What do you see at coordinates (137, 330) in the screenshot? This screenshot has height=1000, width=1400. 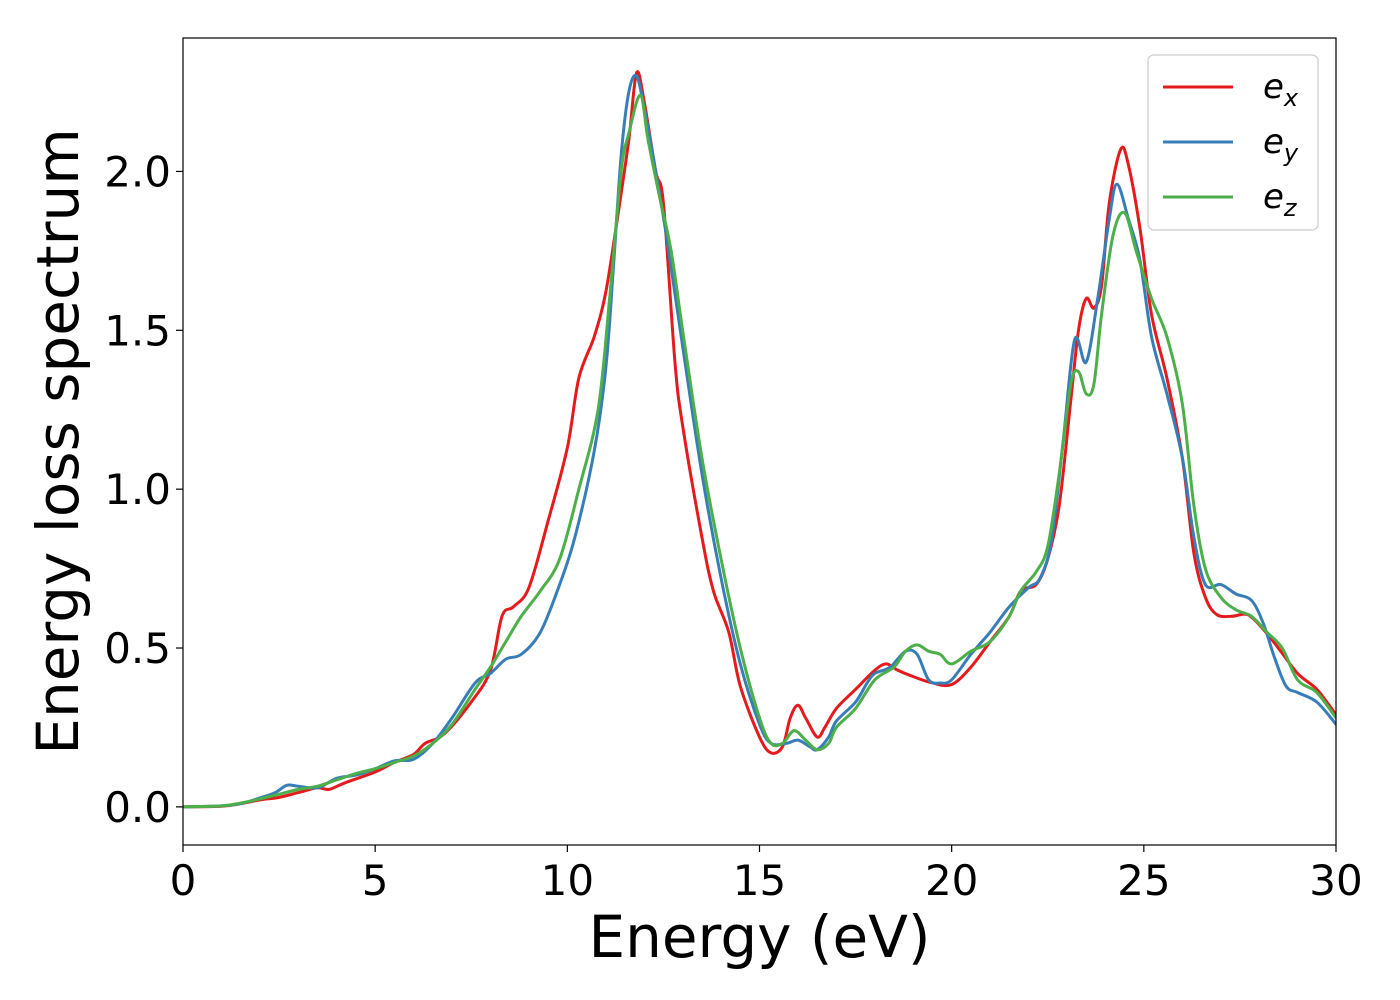 I see `y-tick-label: 1.5` at bounding box center [137, 330].